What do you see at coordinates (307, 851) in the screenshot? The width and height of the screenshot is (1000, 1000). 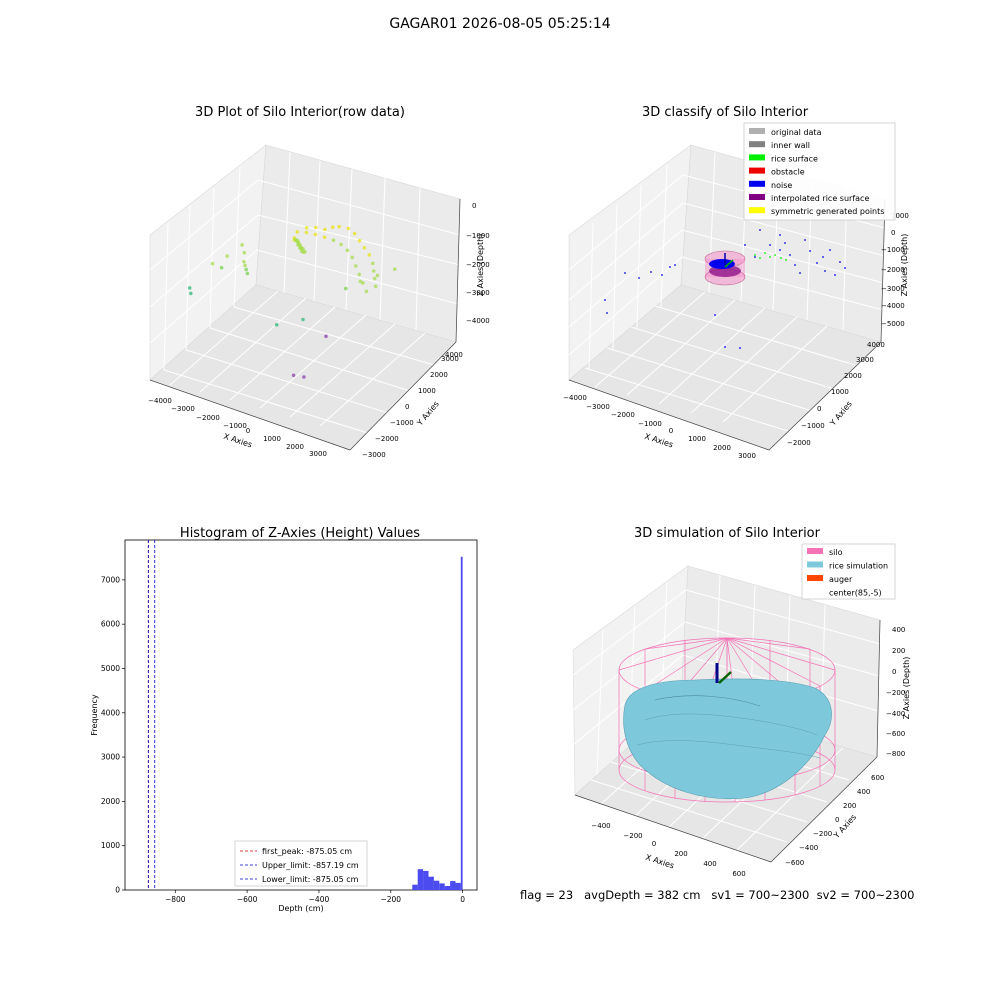 I see `legend-label: first_peak: -875.05 cm` at bounding box center [307, 851].